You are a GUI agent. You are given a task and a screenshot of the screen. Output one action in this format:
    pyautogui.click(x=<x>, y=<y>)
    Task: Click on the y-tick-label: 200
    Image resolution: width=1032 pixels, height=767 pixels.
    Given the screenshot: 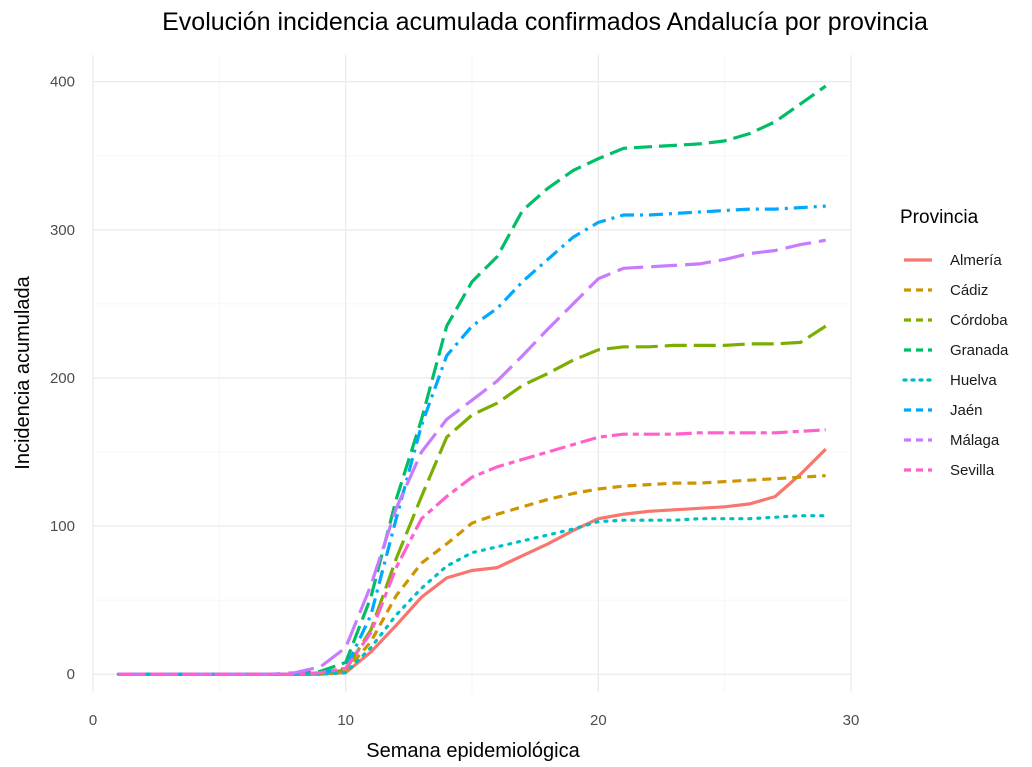 What is the action you would take?
    pyautogui.click(x=62, y=378)
    